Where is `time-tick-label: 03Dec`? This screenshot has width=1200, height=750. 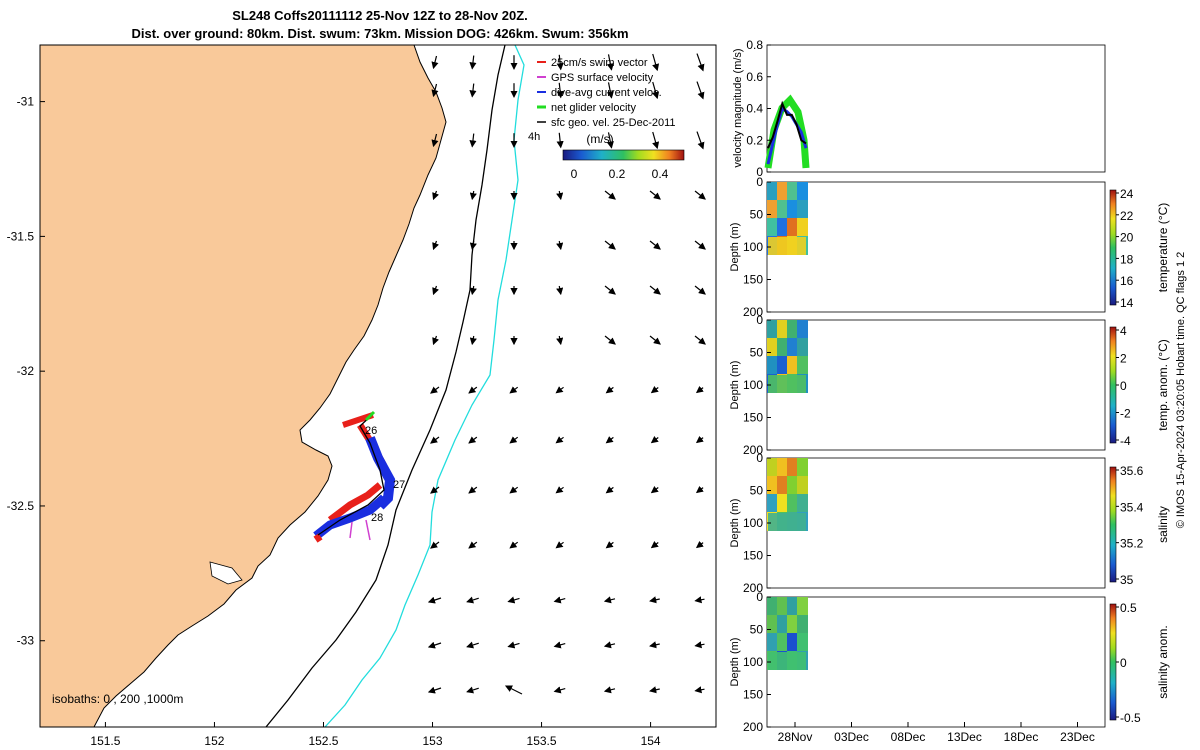 time-tick-label: 03Dec is located at coordinates (851, 737).